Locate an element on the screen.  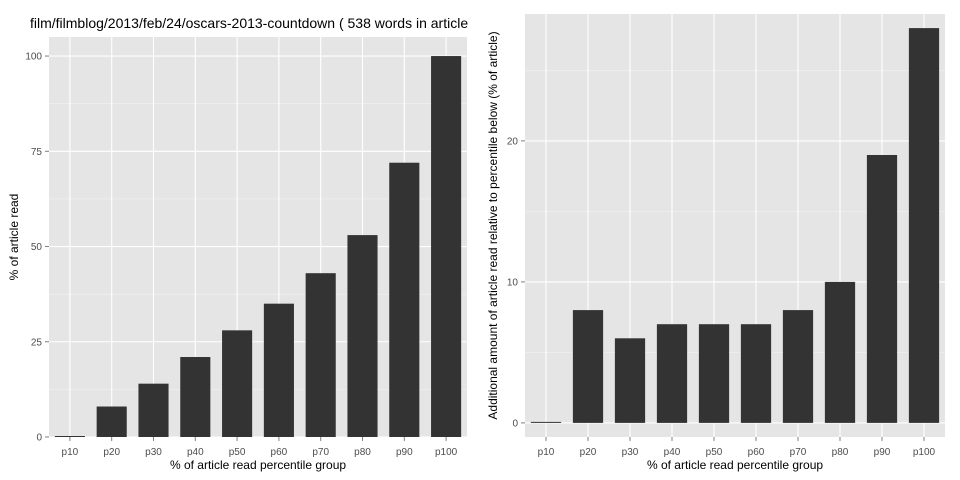
y-tick-label: 100 is located at coordinates (33, 57).